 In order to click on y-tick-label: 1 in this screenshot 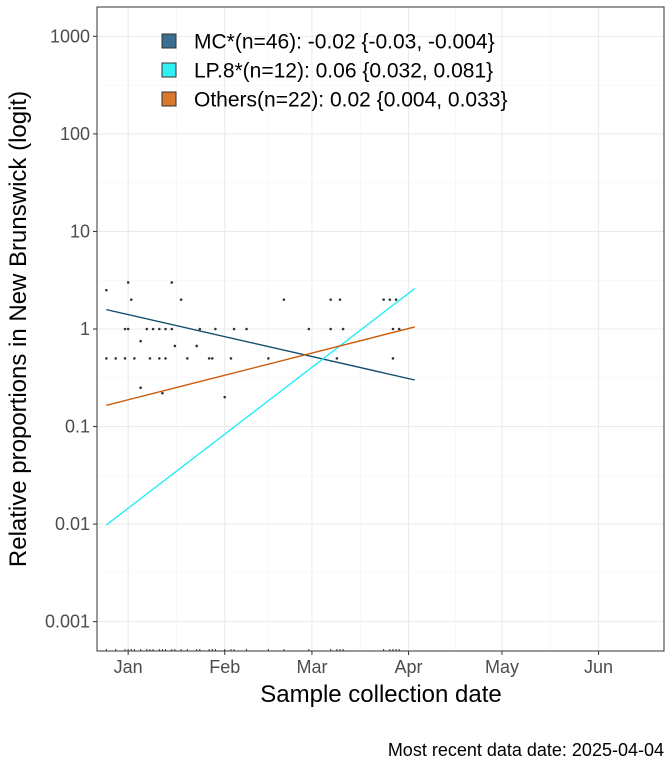, I will do `click(85, 329)`.